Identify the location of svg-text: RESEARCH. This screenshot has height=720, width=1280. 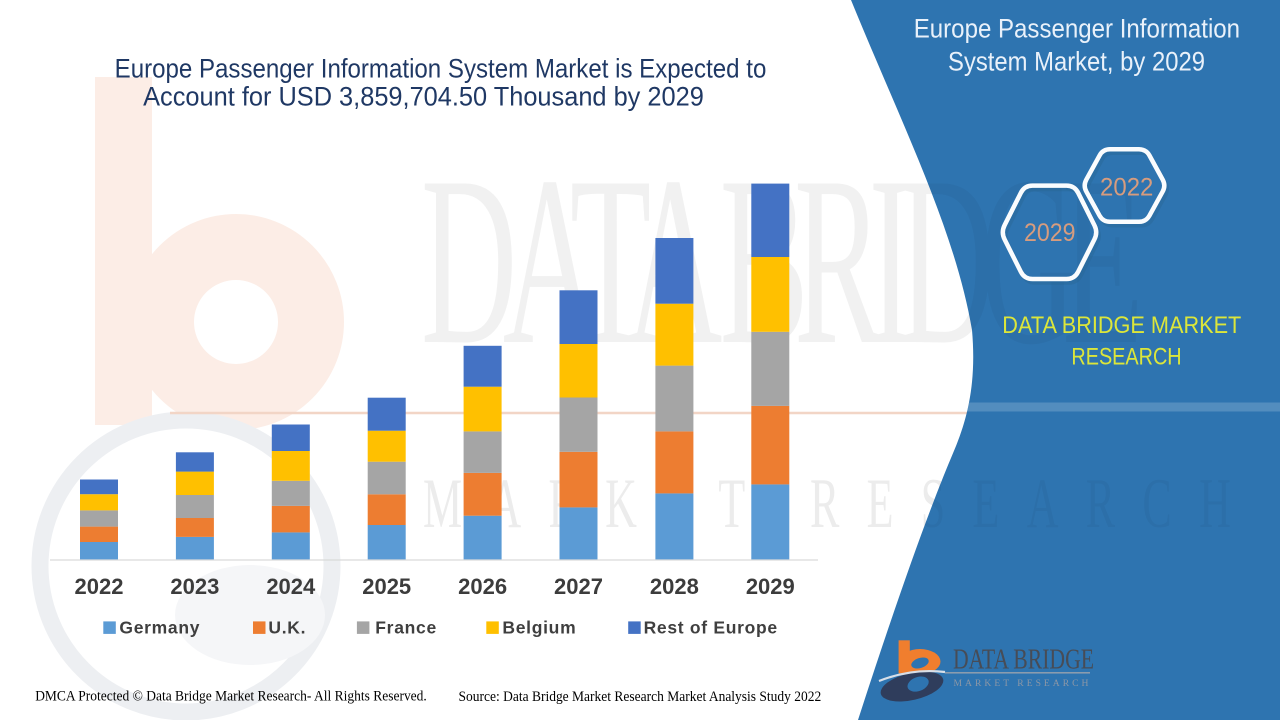
(1126, 357).